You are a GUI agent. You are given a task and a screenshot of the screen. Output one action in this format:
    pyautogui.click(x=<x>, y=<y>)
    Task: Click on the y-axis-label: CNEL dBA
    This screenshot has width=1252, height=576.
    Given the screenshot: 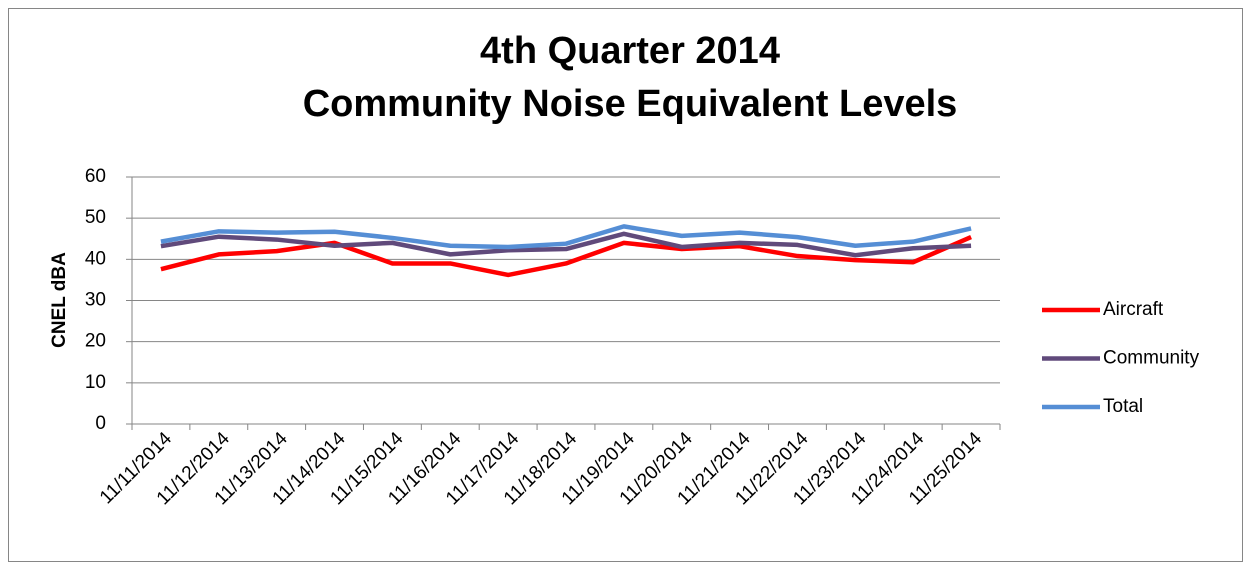 What is the action you would take?
    pyautogui.click(x=59, y=300)
    